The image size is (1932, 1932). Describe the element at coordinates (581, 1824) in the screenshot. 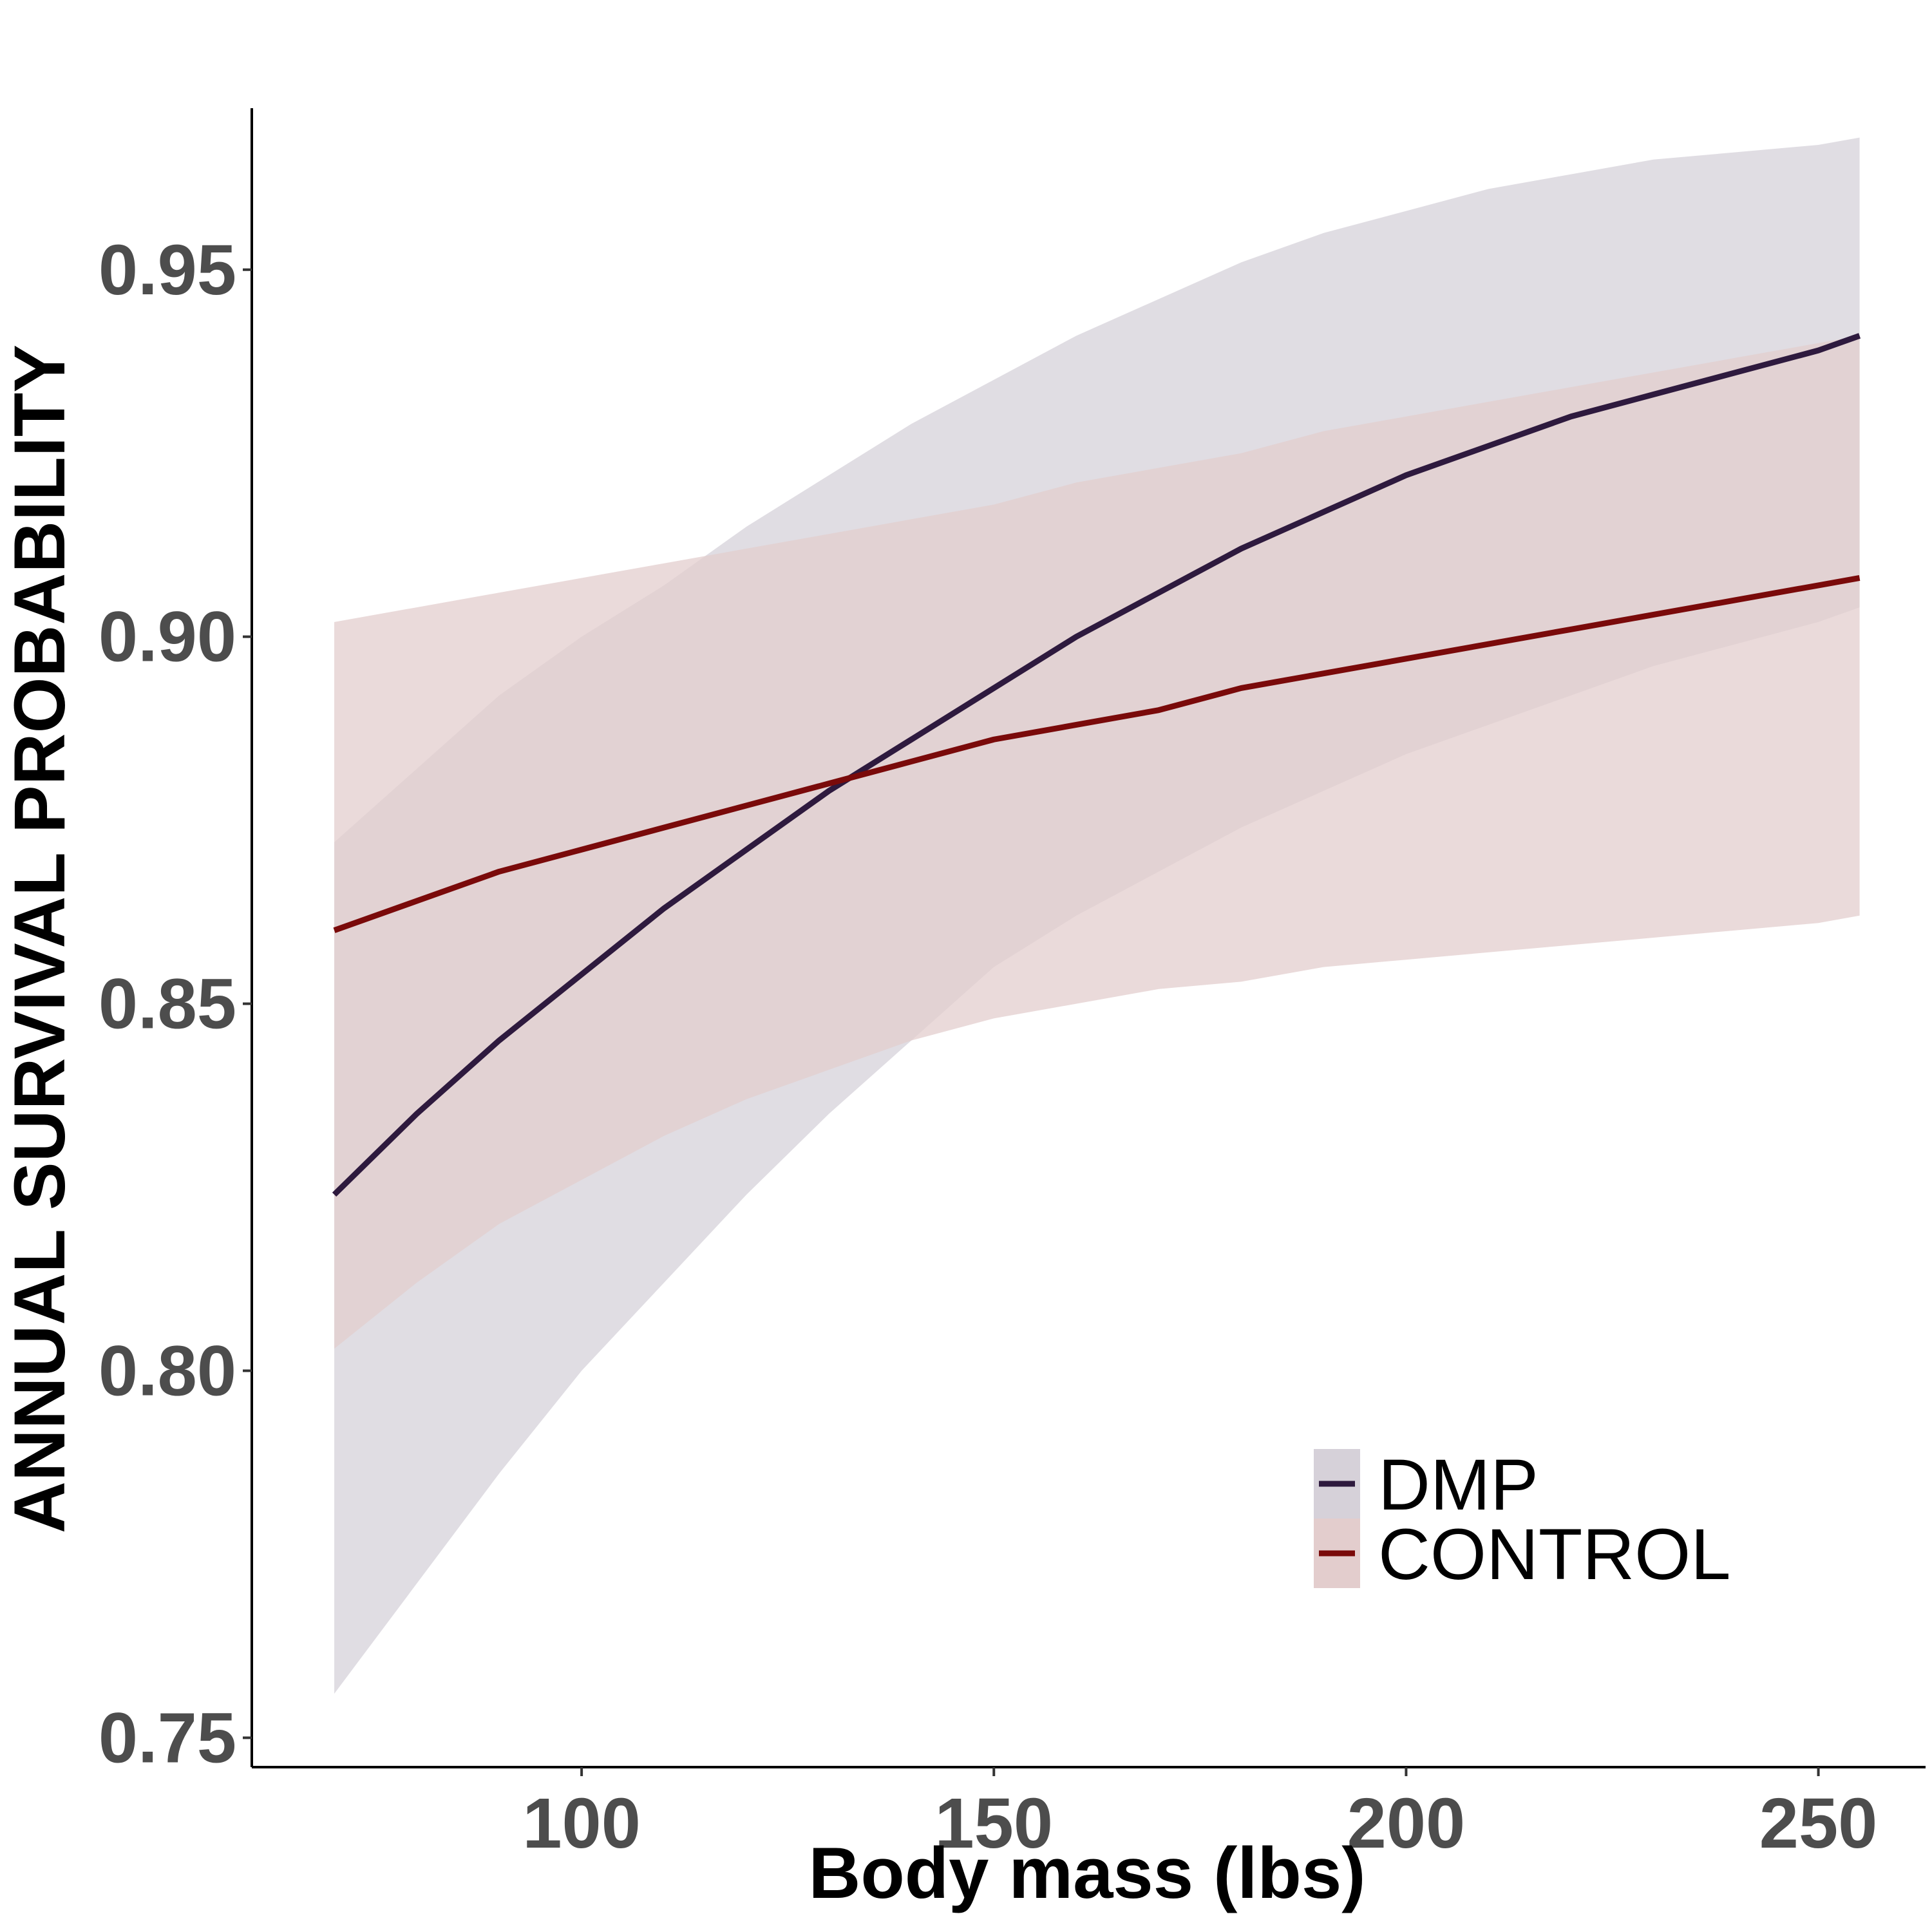

I see `x-tick-label: 100` at that location.